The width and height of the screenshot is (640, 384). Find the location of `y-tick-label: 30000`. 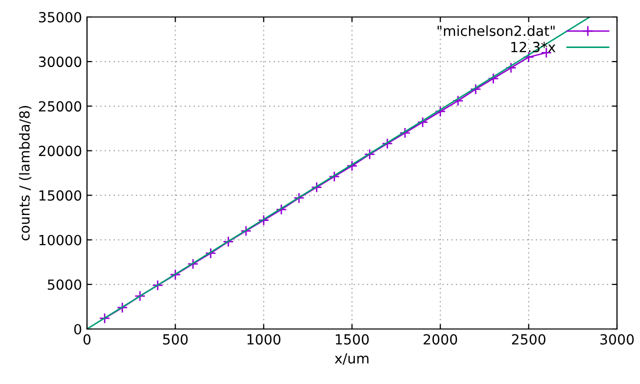

y-tick-label: 30000 is located at coordinates (60, 62).